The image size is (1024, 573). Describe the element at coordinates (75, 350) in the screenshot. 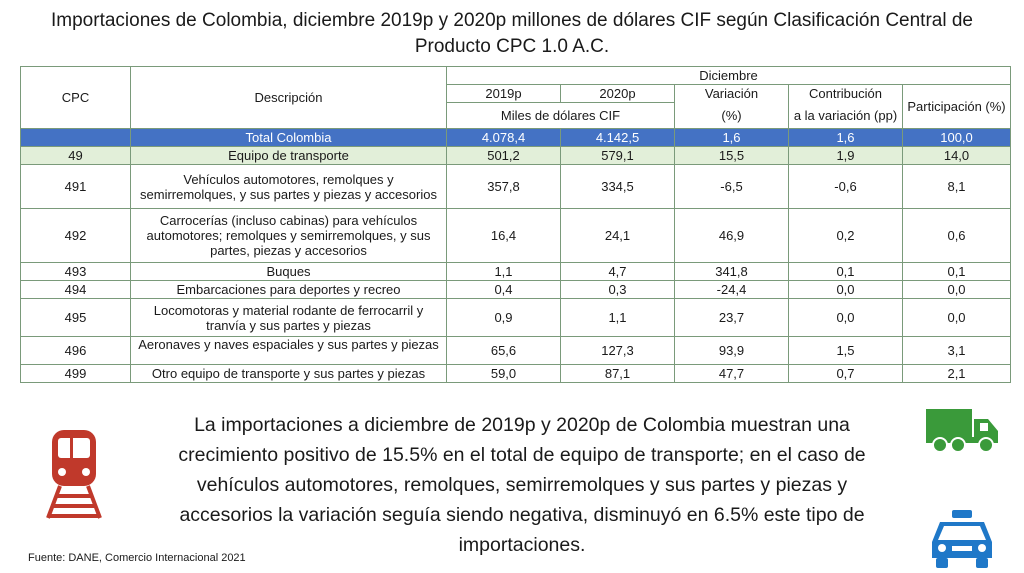

I see `row-cpc: 496` at that location.